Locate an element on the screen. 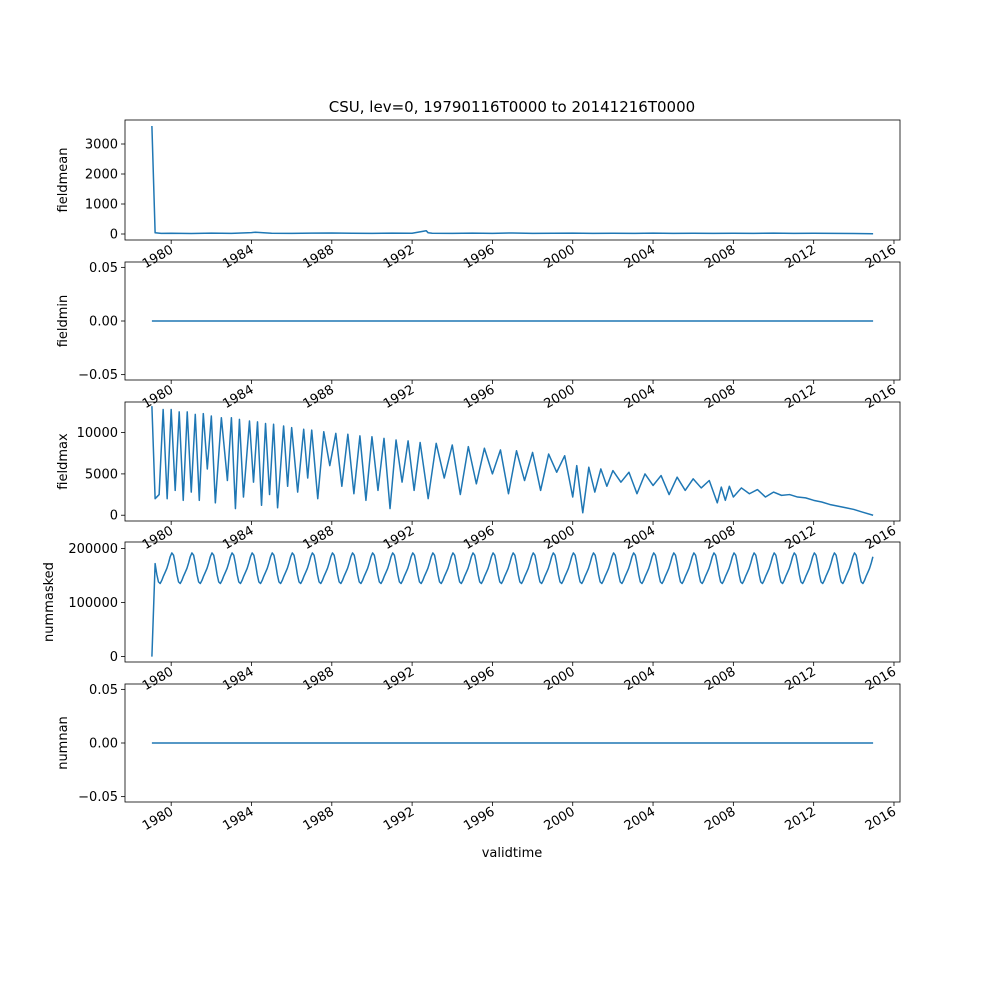  series-line-fieldmax is located at coordinates (512, 461).